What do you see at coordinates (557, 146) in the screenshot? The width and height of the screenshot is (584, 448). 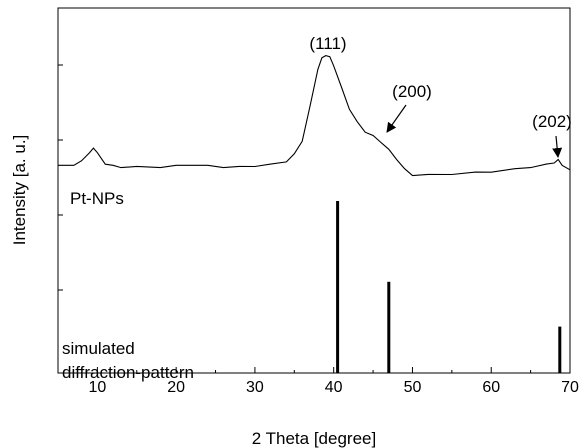 I see `annotation-202-arrow` at bounding box center [557, 146].